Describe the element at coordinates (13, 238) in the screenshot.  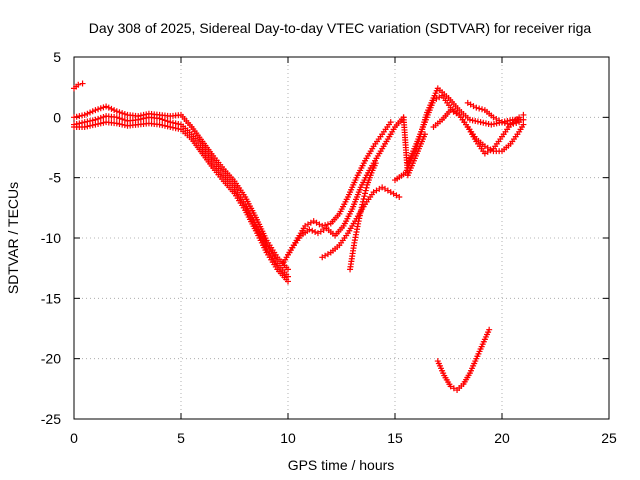
I see `y-axis-label: SDTVAR / TECUs` at that location.